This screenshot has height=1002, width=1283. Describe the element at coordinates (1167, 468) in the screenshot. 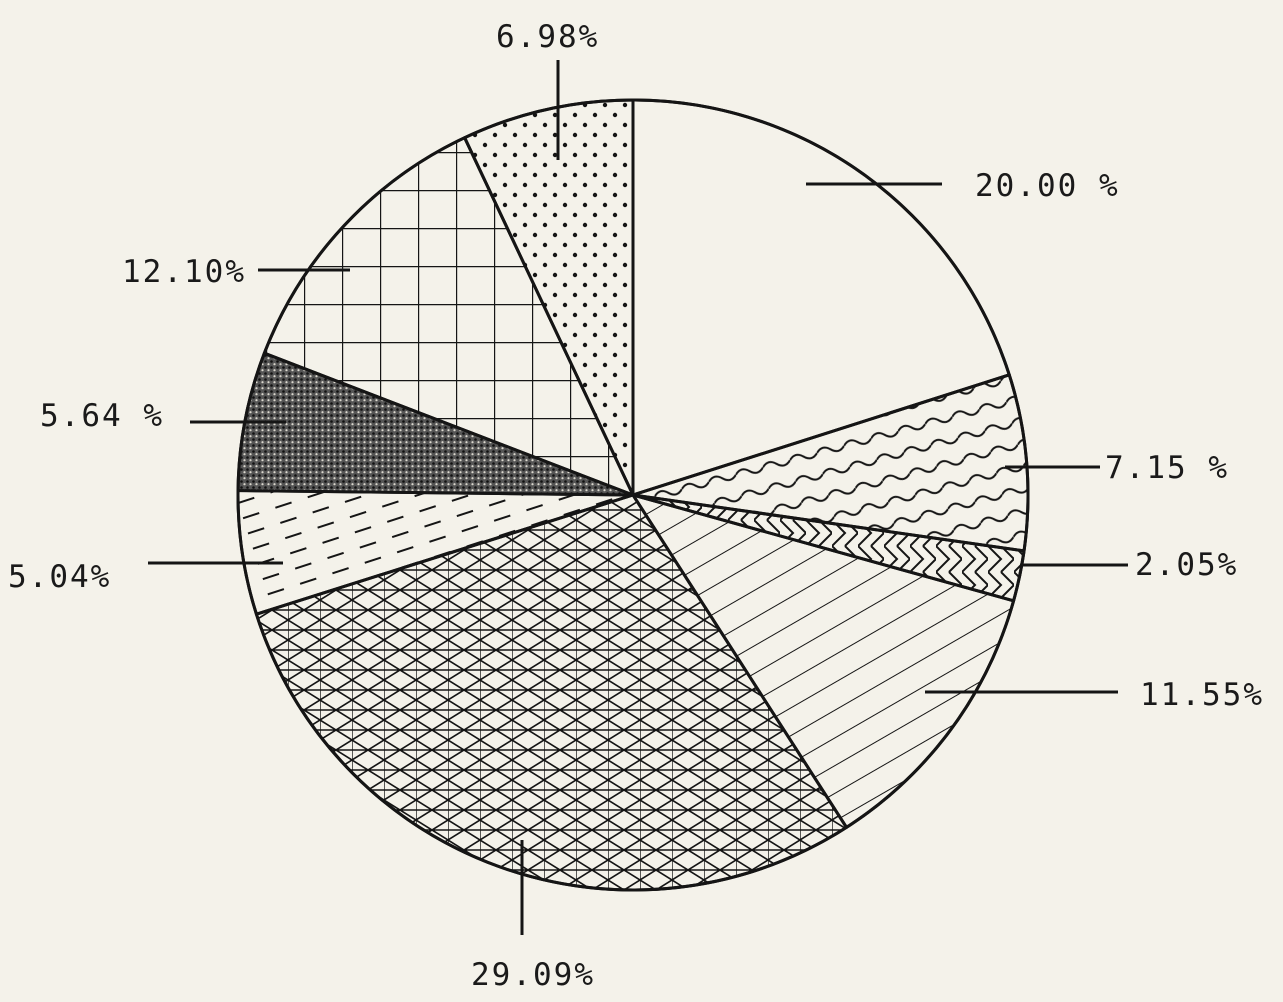

I see `slice-label: 7.15 %` at that location.